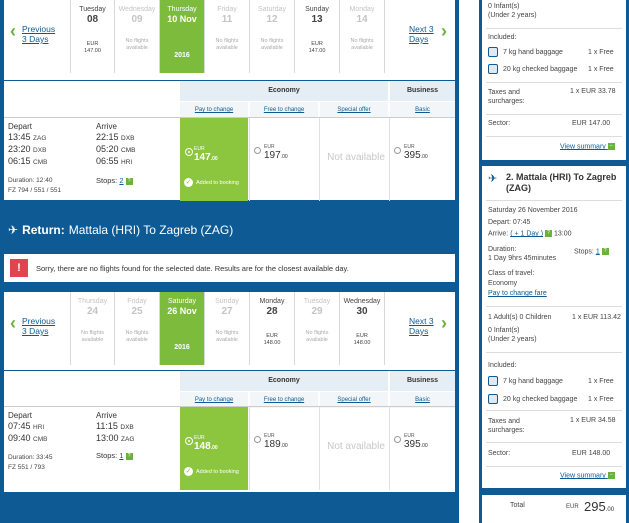 This screenshot has width=629, height=523. Describe the element at coordinates (13, 230) in the screenshot. I see `plane-icon: ✈` at that location.